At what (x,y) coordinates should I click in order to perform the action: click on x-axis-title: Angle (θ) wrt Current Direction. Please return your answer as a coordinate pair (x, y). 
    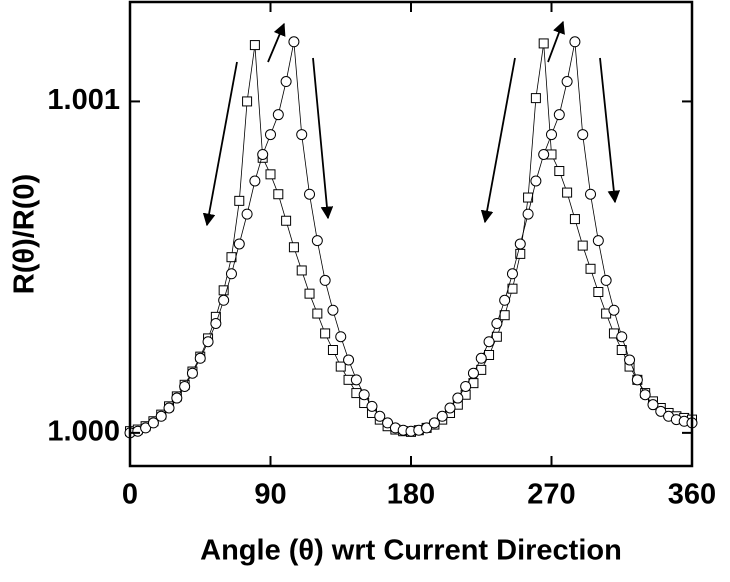
    Looking at the image, I should click on (411, 551).